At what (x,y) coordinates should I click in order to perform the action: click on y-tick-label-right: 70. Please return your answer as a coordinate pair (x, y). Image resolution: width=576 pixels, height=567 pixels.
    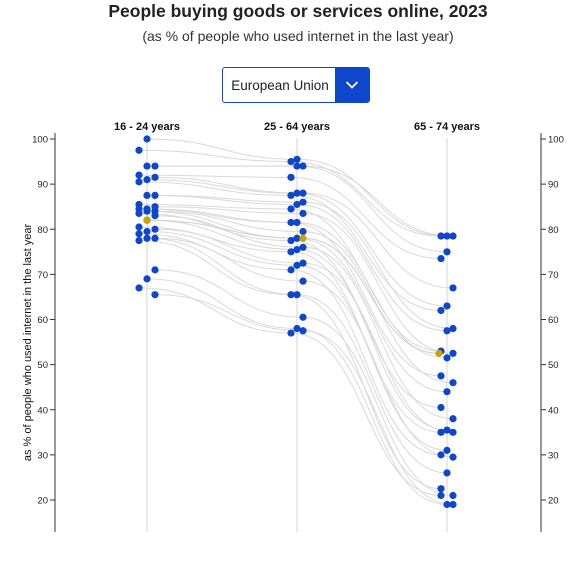
    Looking at the image, I should click on (553, 275).